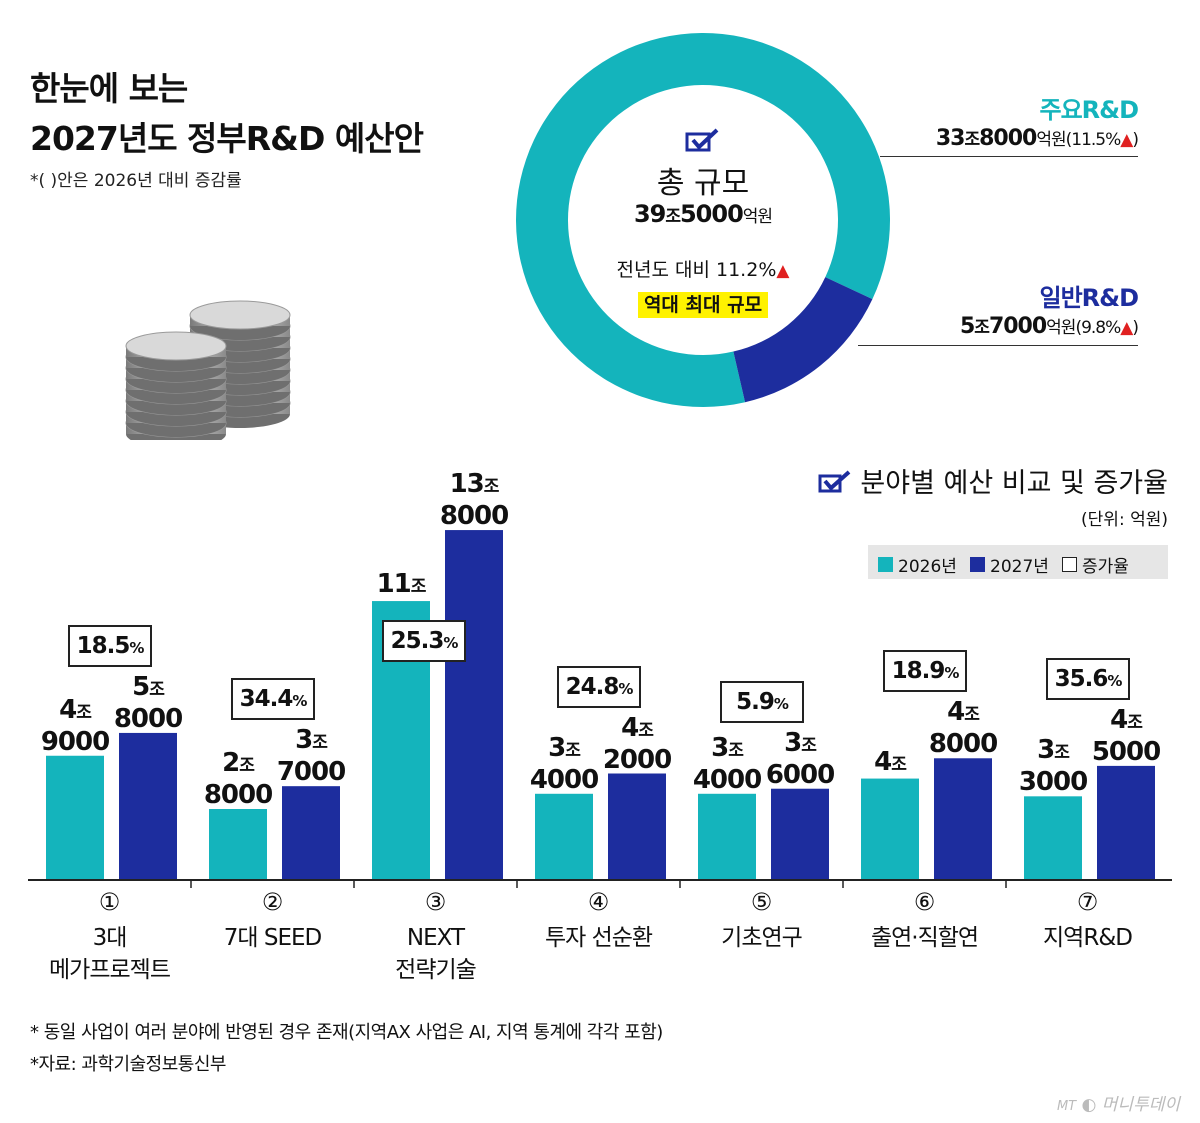  Describe the element at coordinates (1019, 567) in the screenshot. I see `legend-2027: 2027년` at that location.